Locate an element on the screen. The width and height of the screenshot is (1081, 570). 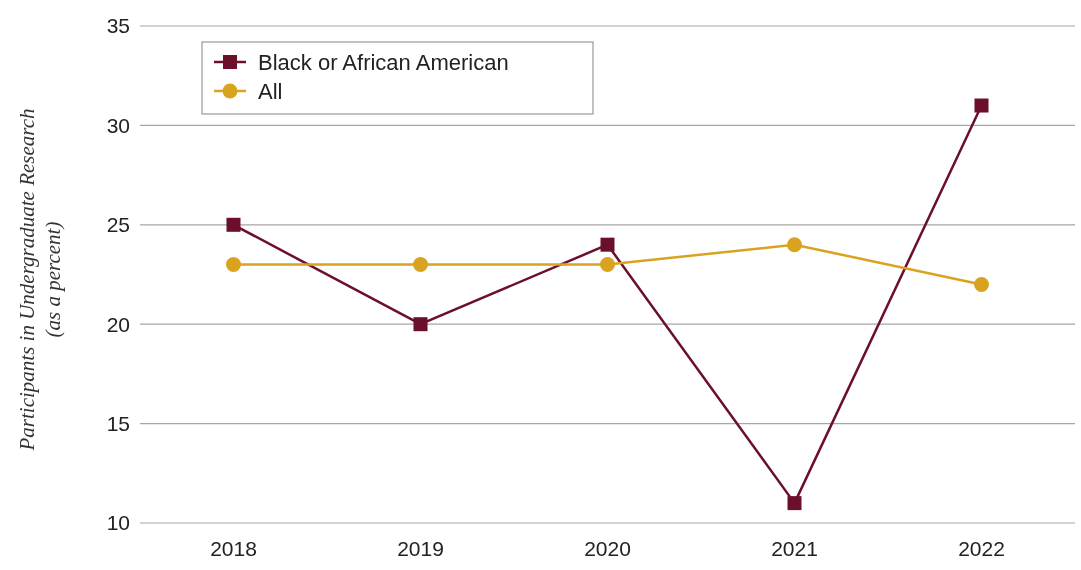
legend-label: Black or African American is located at coordinates (383, 62).